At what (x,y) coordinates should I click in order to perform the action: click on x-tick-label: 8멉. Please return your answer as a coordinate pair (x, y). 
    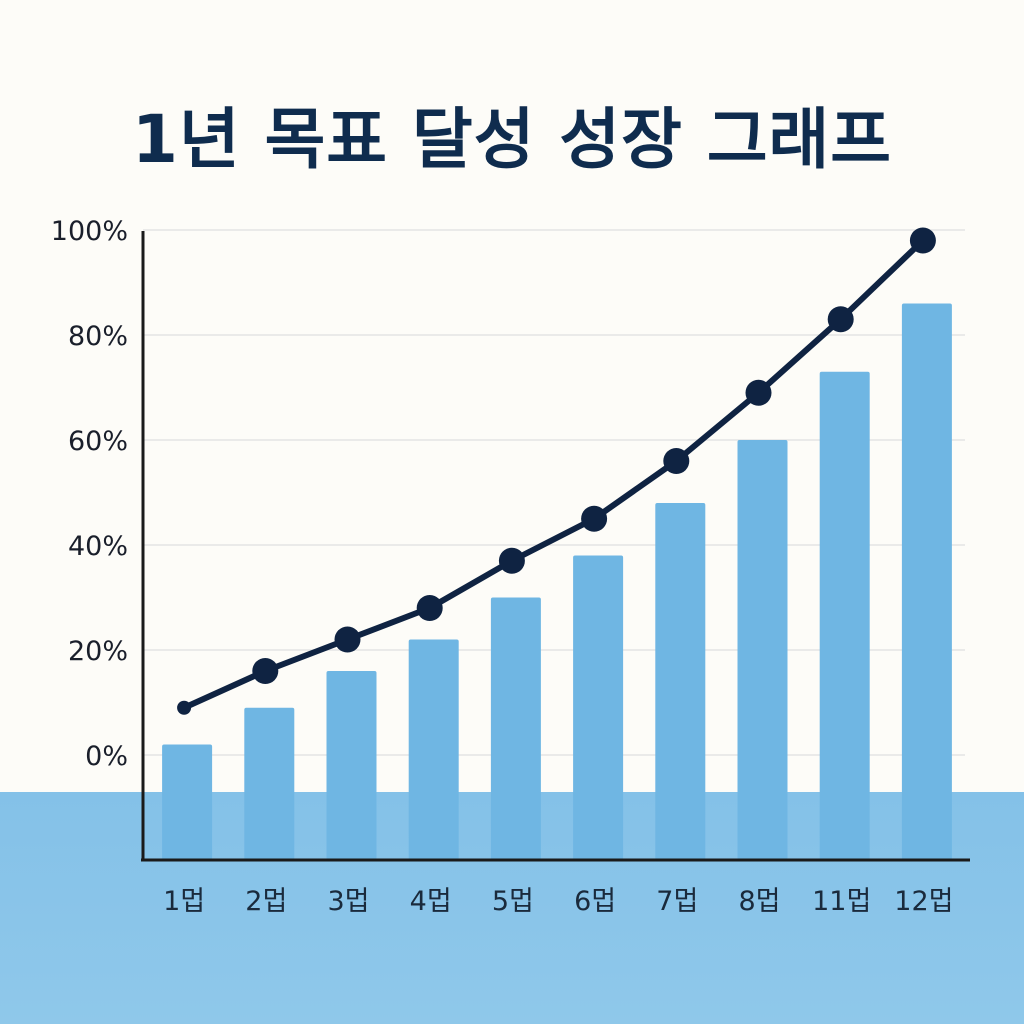
    Looking at the image, I should click on (759, 901).